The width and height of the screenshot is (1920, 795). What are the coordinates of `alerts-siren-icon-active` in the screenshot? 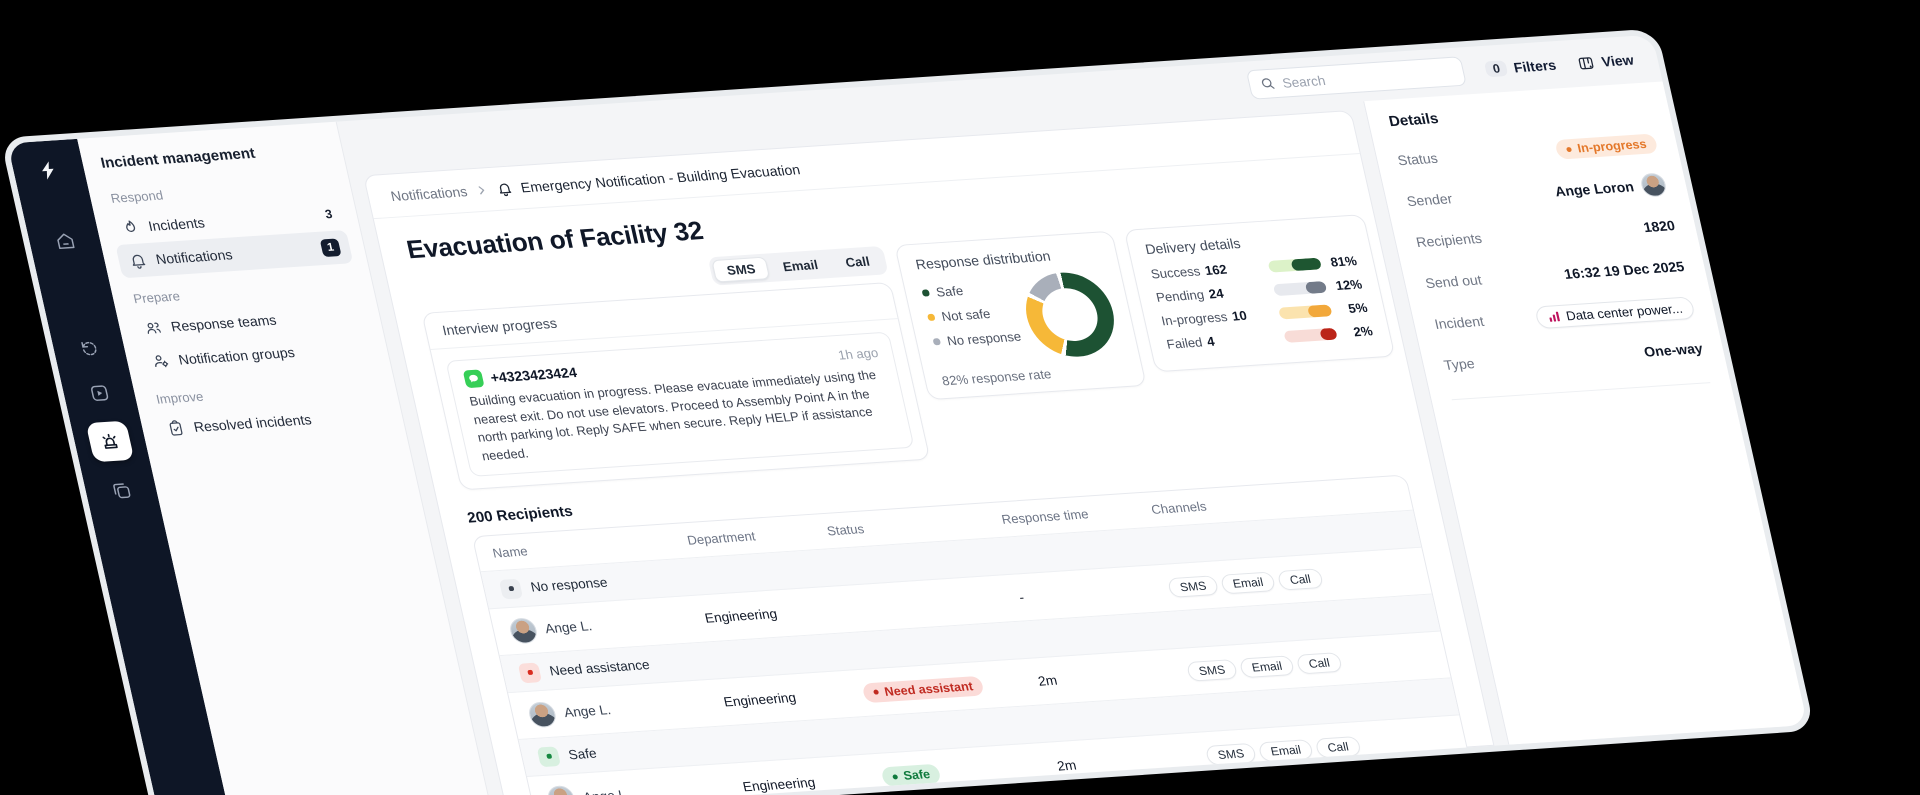 It's located at (110, 441).